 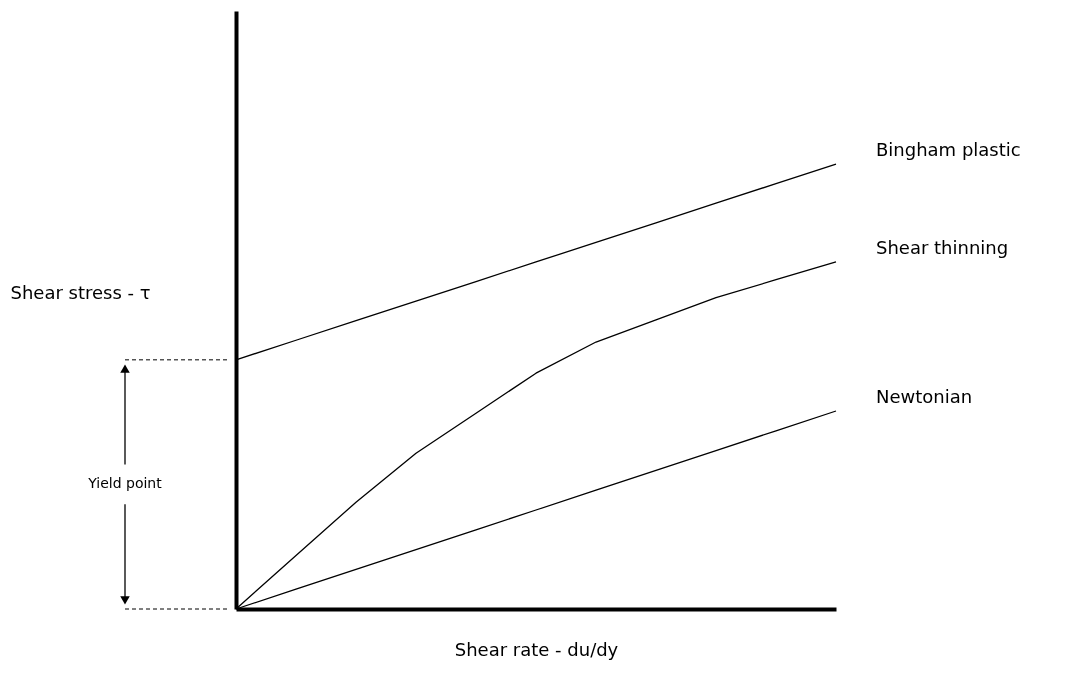 What do you see at coordinates (80, 292) in the screenshot?
I see `y-axis-title: Shear stress - τ` at bounding box center [80, 292].